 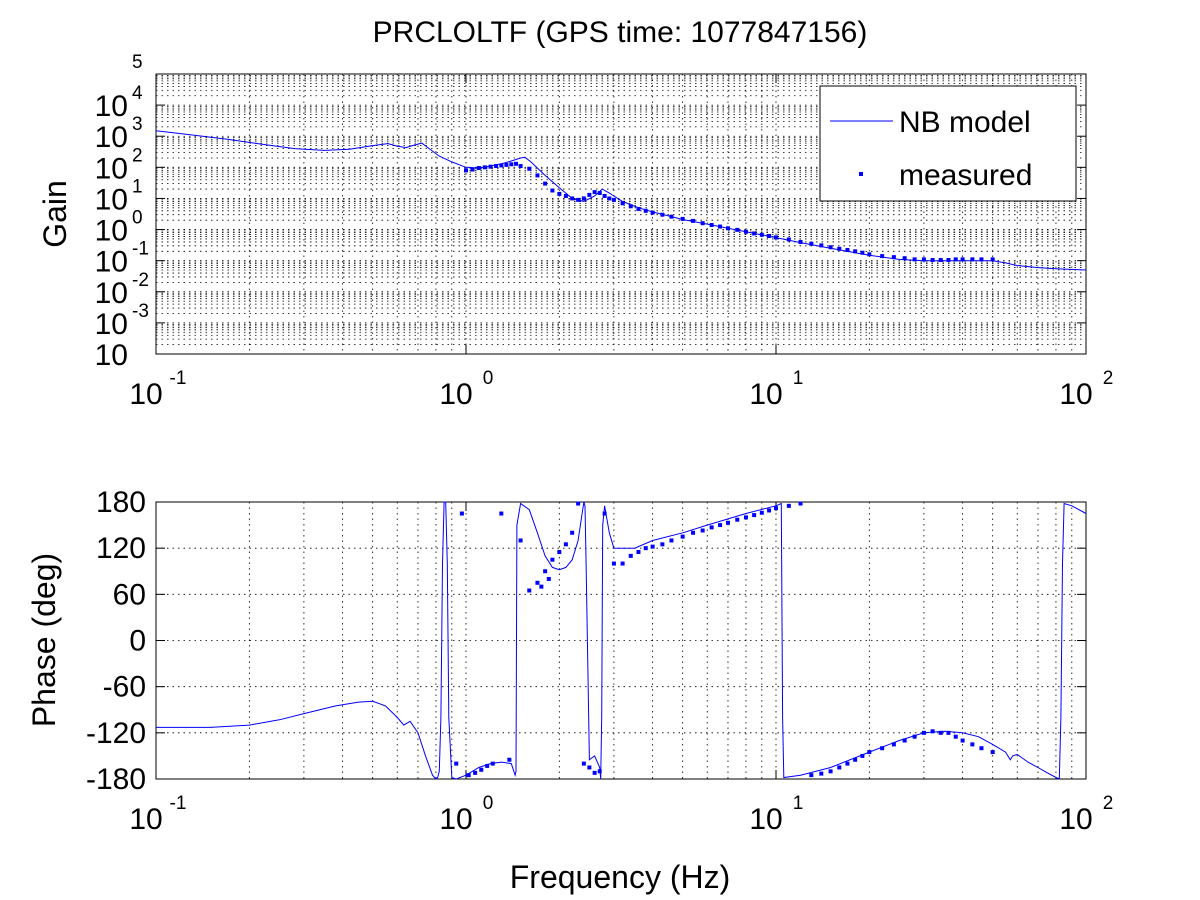 What do you see at coordinates (44, 640) in the screenshot?
I see `phase-y-axis-label: Phase (deg)` at bounding box center [44, 640].